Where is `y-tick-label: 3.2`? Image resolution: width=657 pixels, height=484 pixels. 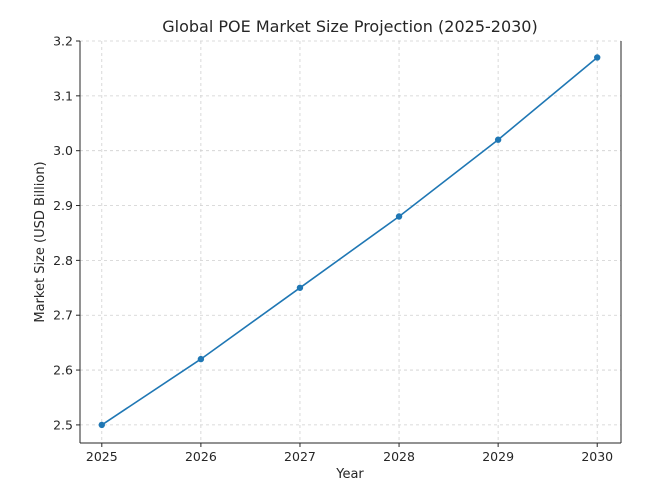 y-tick-label: 3.2 is located at coordinates (63, 41).